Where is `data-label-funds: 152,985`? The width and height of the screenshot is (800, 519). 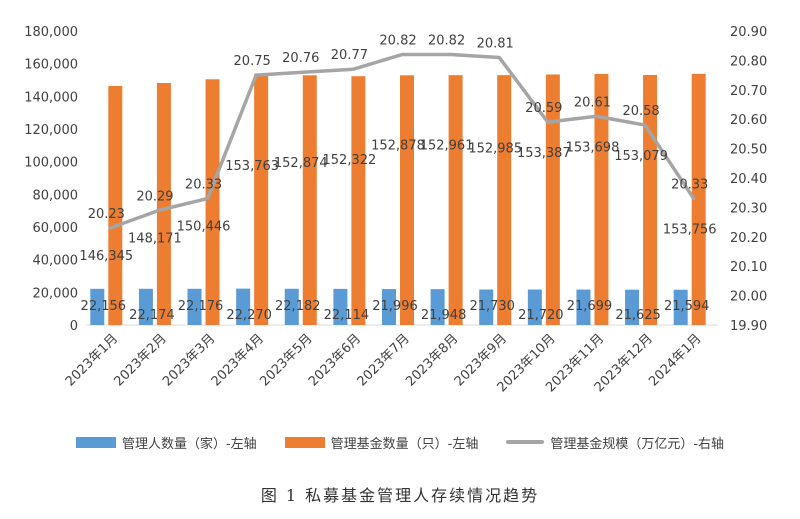 data-label-funds: 152,985 is located at coordinates (495, 148).